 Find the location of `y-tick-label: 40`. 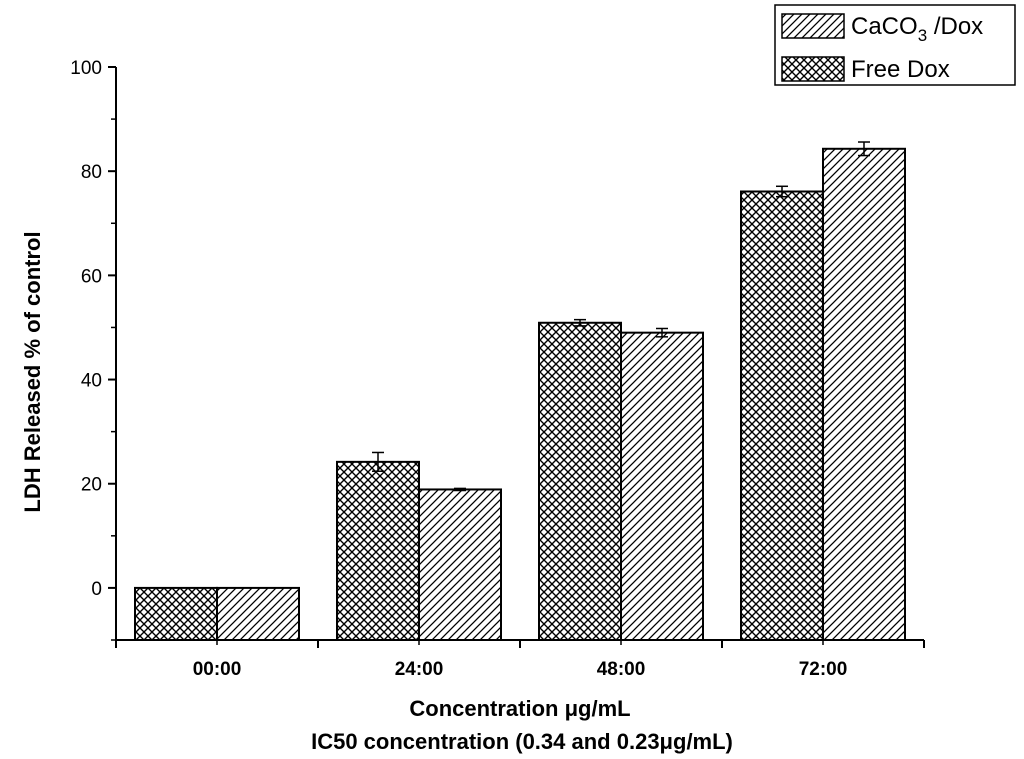

y-tick-label: 40 is located at coordinates (91, 381).